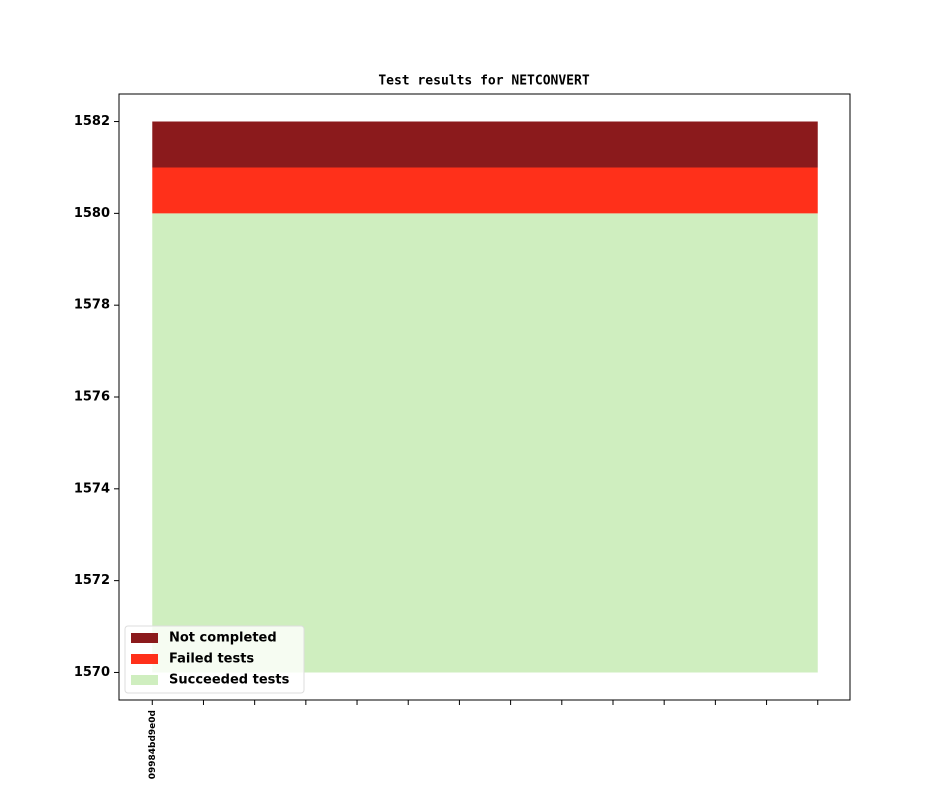  What do you see at coordinates (153, 744) in the screenshot?
I see `x-tick-label: 09984bd9e0d` at bounding box center [153, 744].